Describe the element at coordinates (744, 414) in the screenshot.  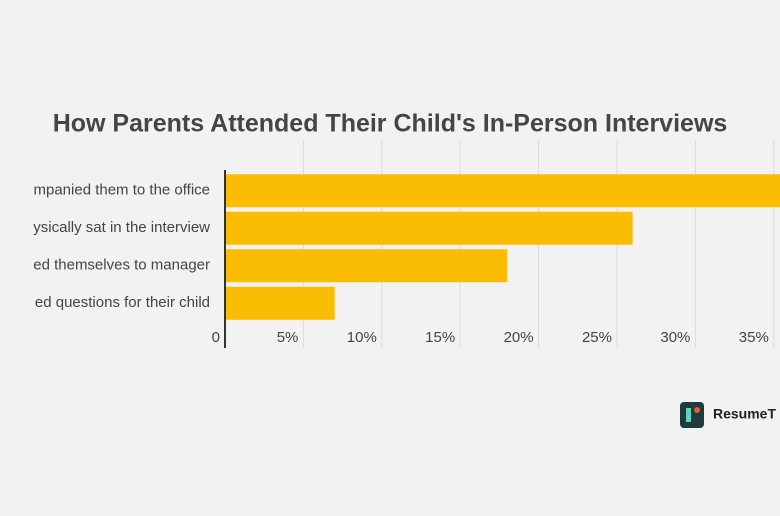
I see `brand-name: ResumeT` at that location.